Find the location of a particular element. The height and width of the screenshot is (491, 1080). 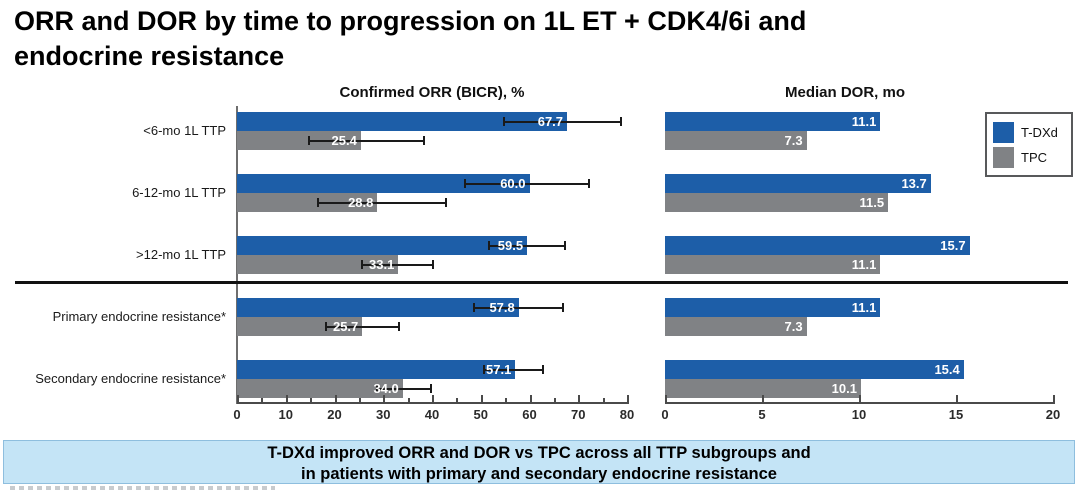

bar-value-label: 11.5 is located at coordinates (872, 202).